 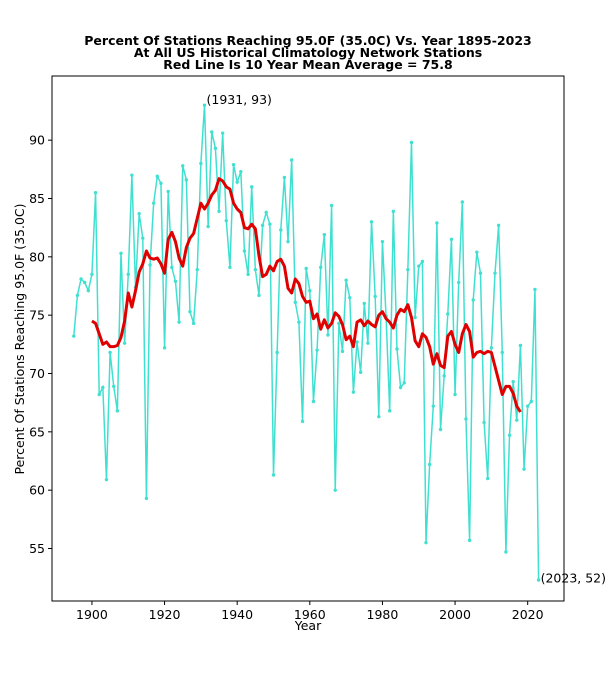 I want to click on y-tick-label: 60, so click(x=37, y=490).